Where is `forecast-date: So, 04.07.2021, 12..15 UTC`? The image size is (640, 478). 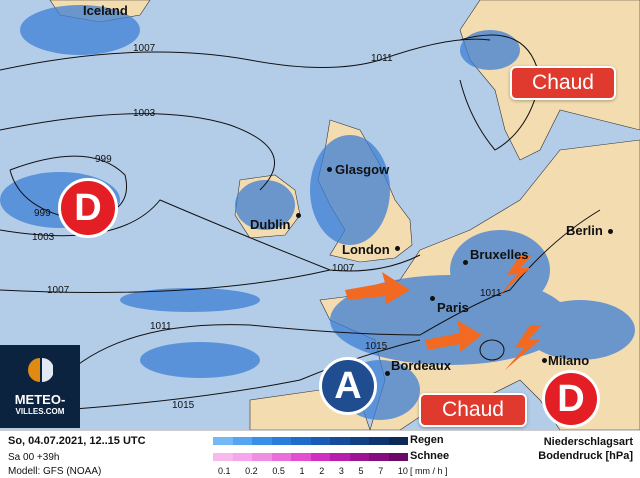 forecast-date: So, 04.07.2021, 12..15 UTC is located at coordinates (77, 441).